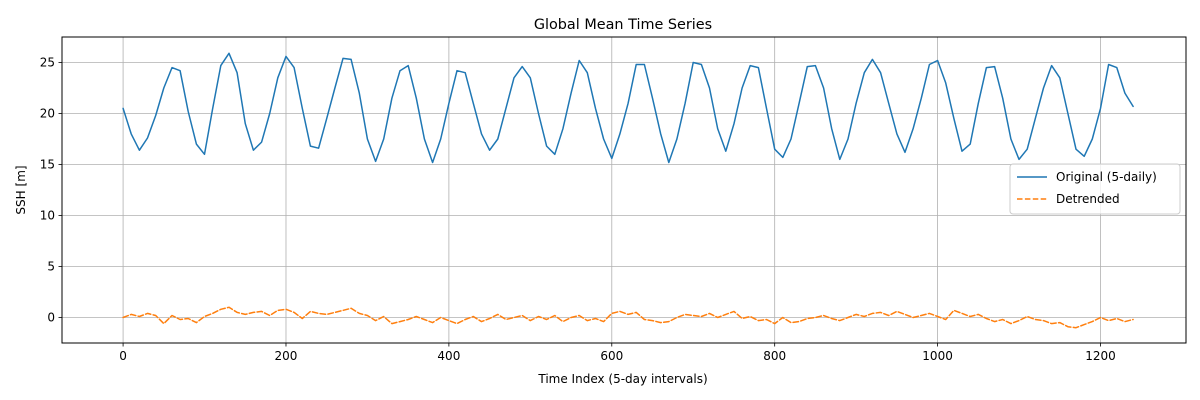  I want to click on x-axis: 0 200 400 600 800 1000 1200, so click(617, 353).